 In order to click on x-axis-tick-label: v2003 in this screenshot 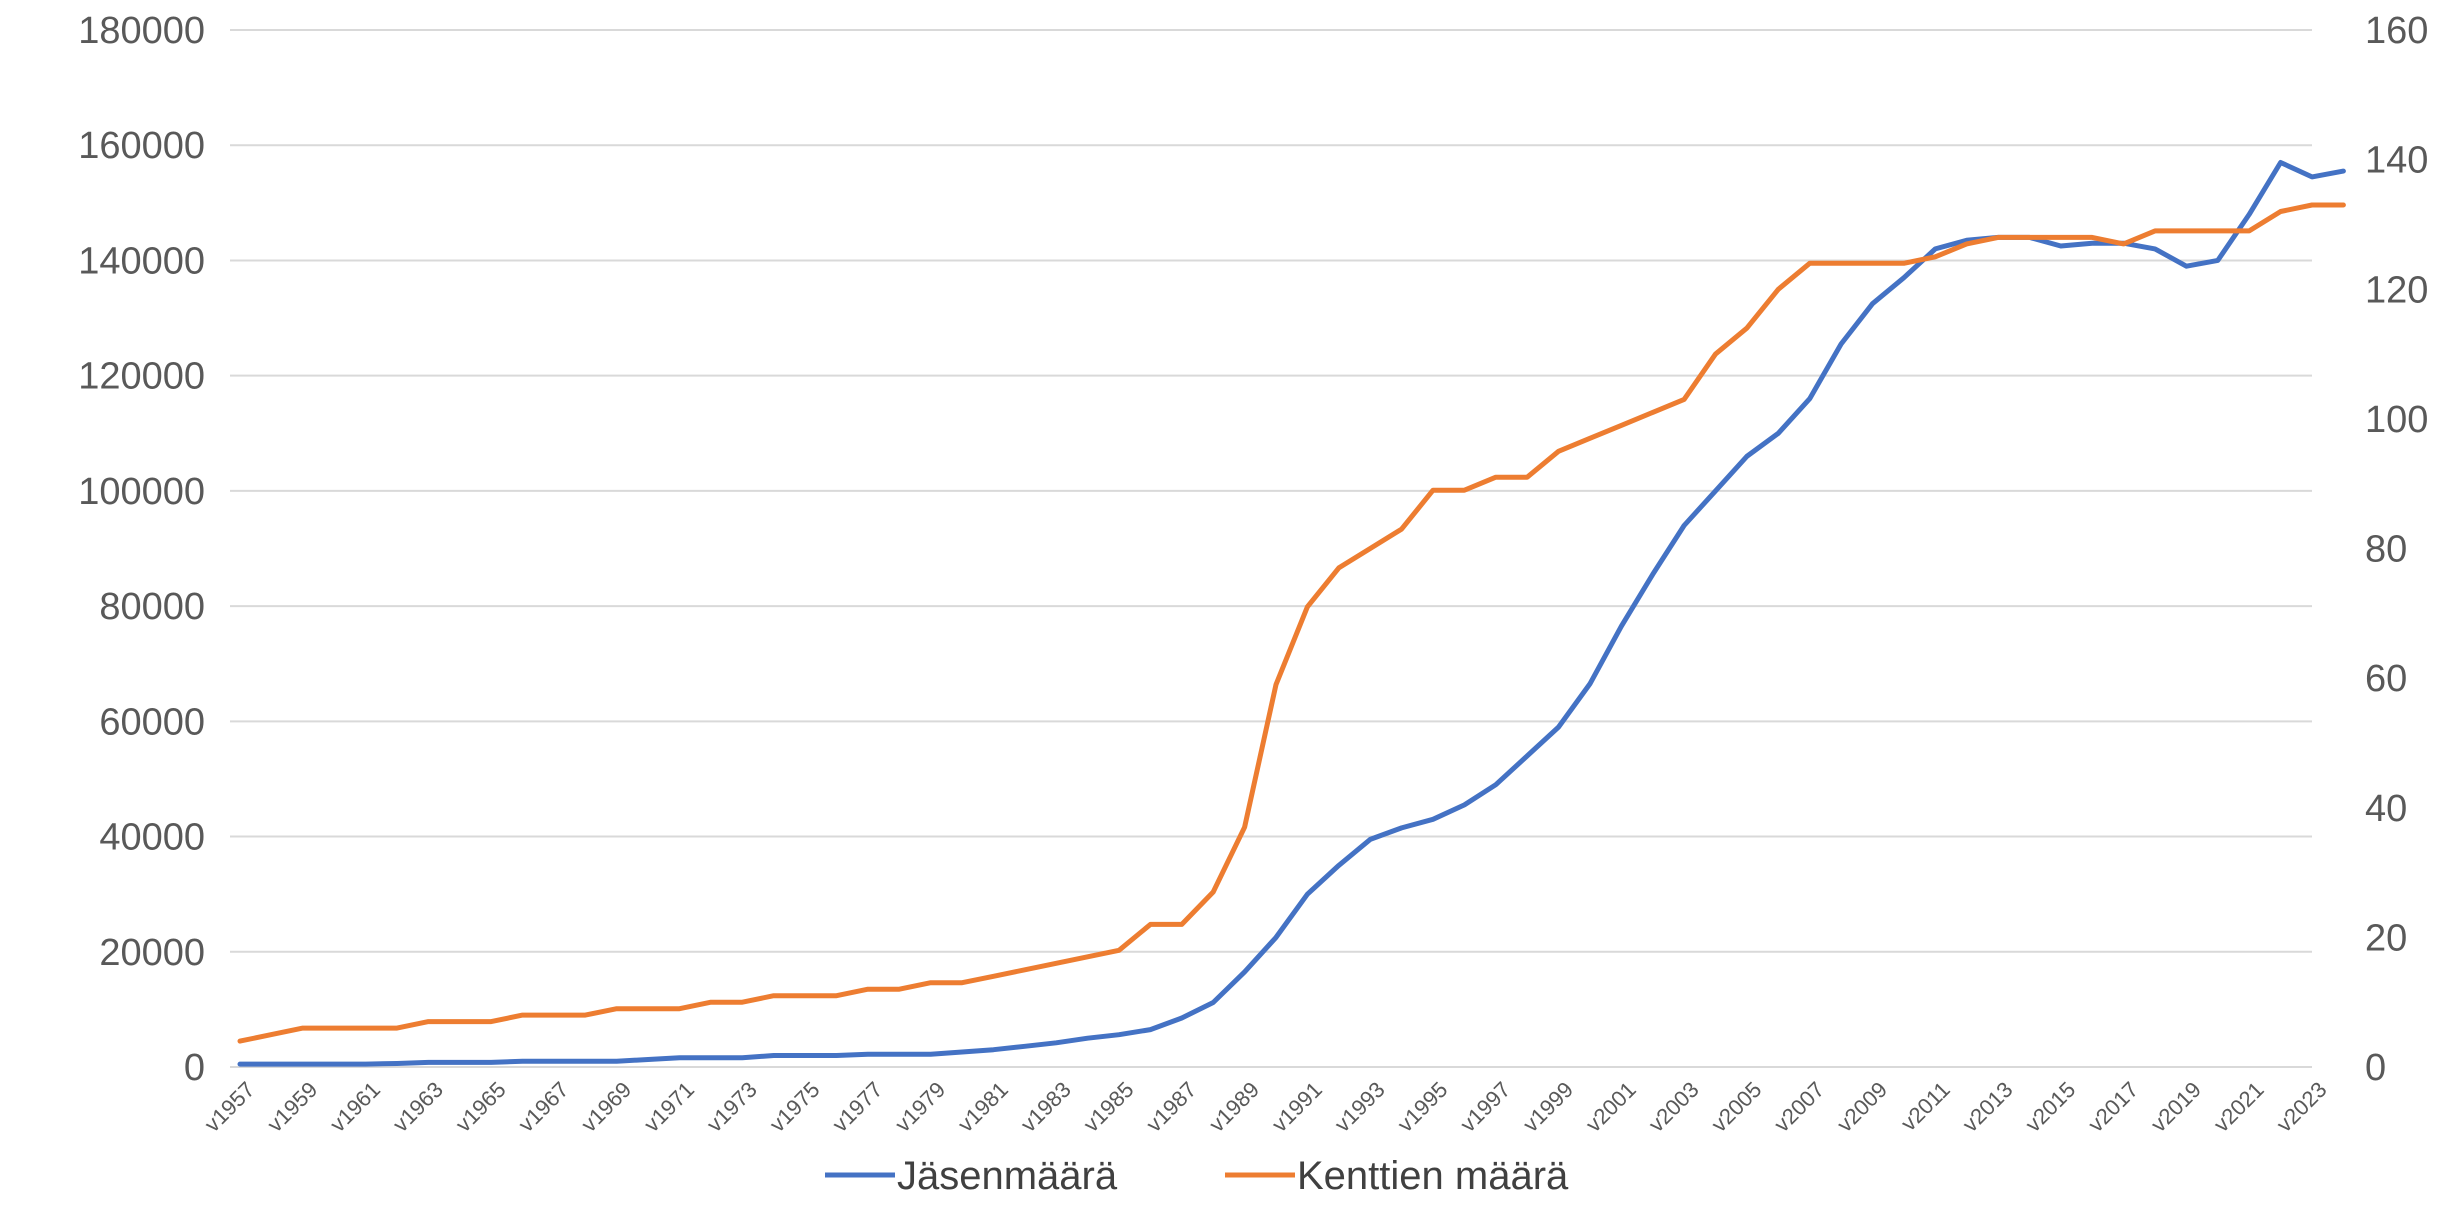, I will do `click(1674, 1107)`.